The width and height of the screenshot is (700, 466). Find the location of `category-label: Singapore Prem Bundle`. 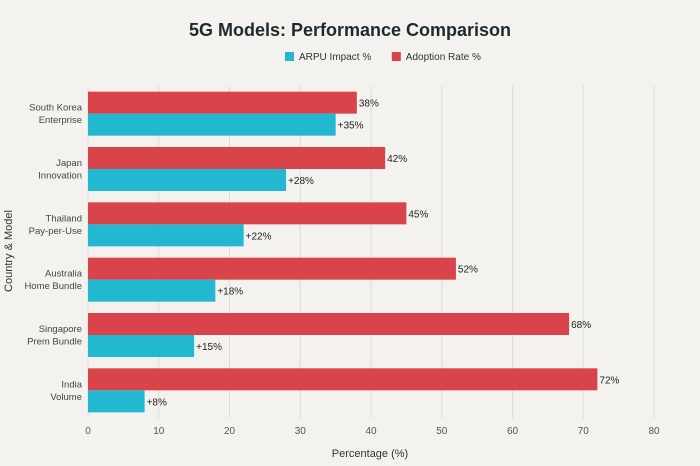

category-label: Singapore Prem Bundle is located at coordinates (54, 336).